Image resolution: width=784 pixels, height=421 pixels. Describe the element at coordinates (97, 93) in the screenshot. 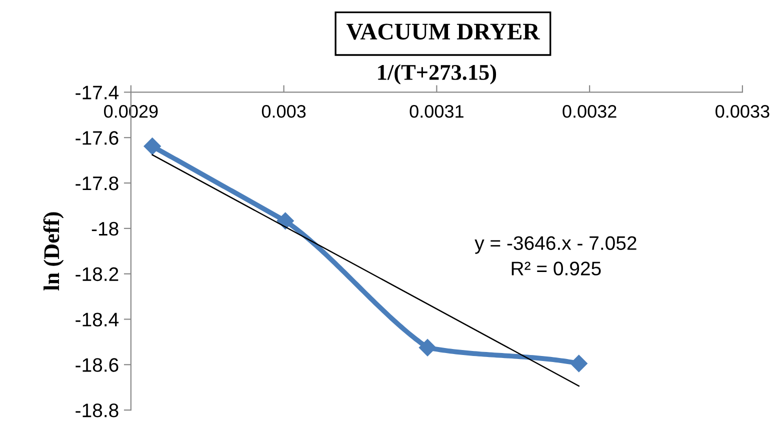

I see `y-tick-label: -17.4` at that location.